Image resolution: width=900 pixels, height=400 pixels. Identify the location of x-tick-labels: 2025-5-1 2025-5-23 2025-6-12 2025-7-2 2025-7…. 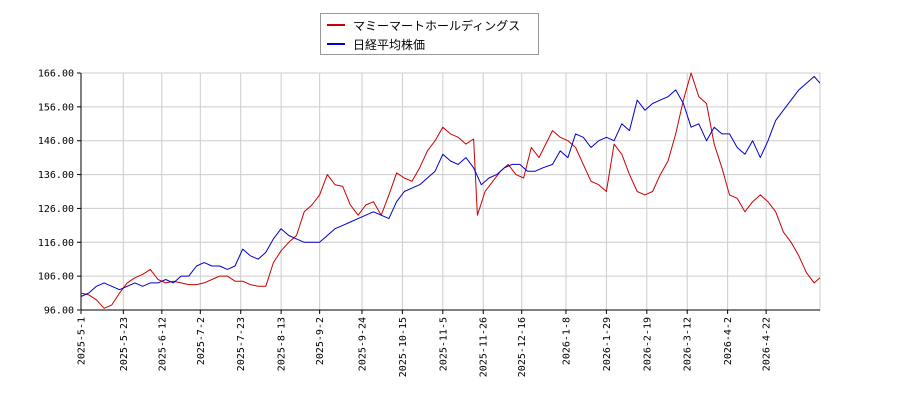
(425, 347).